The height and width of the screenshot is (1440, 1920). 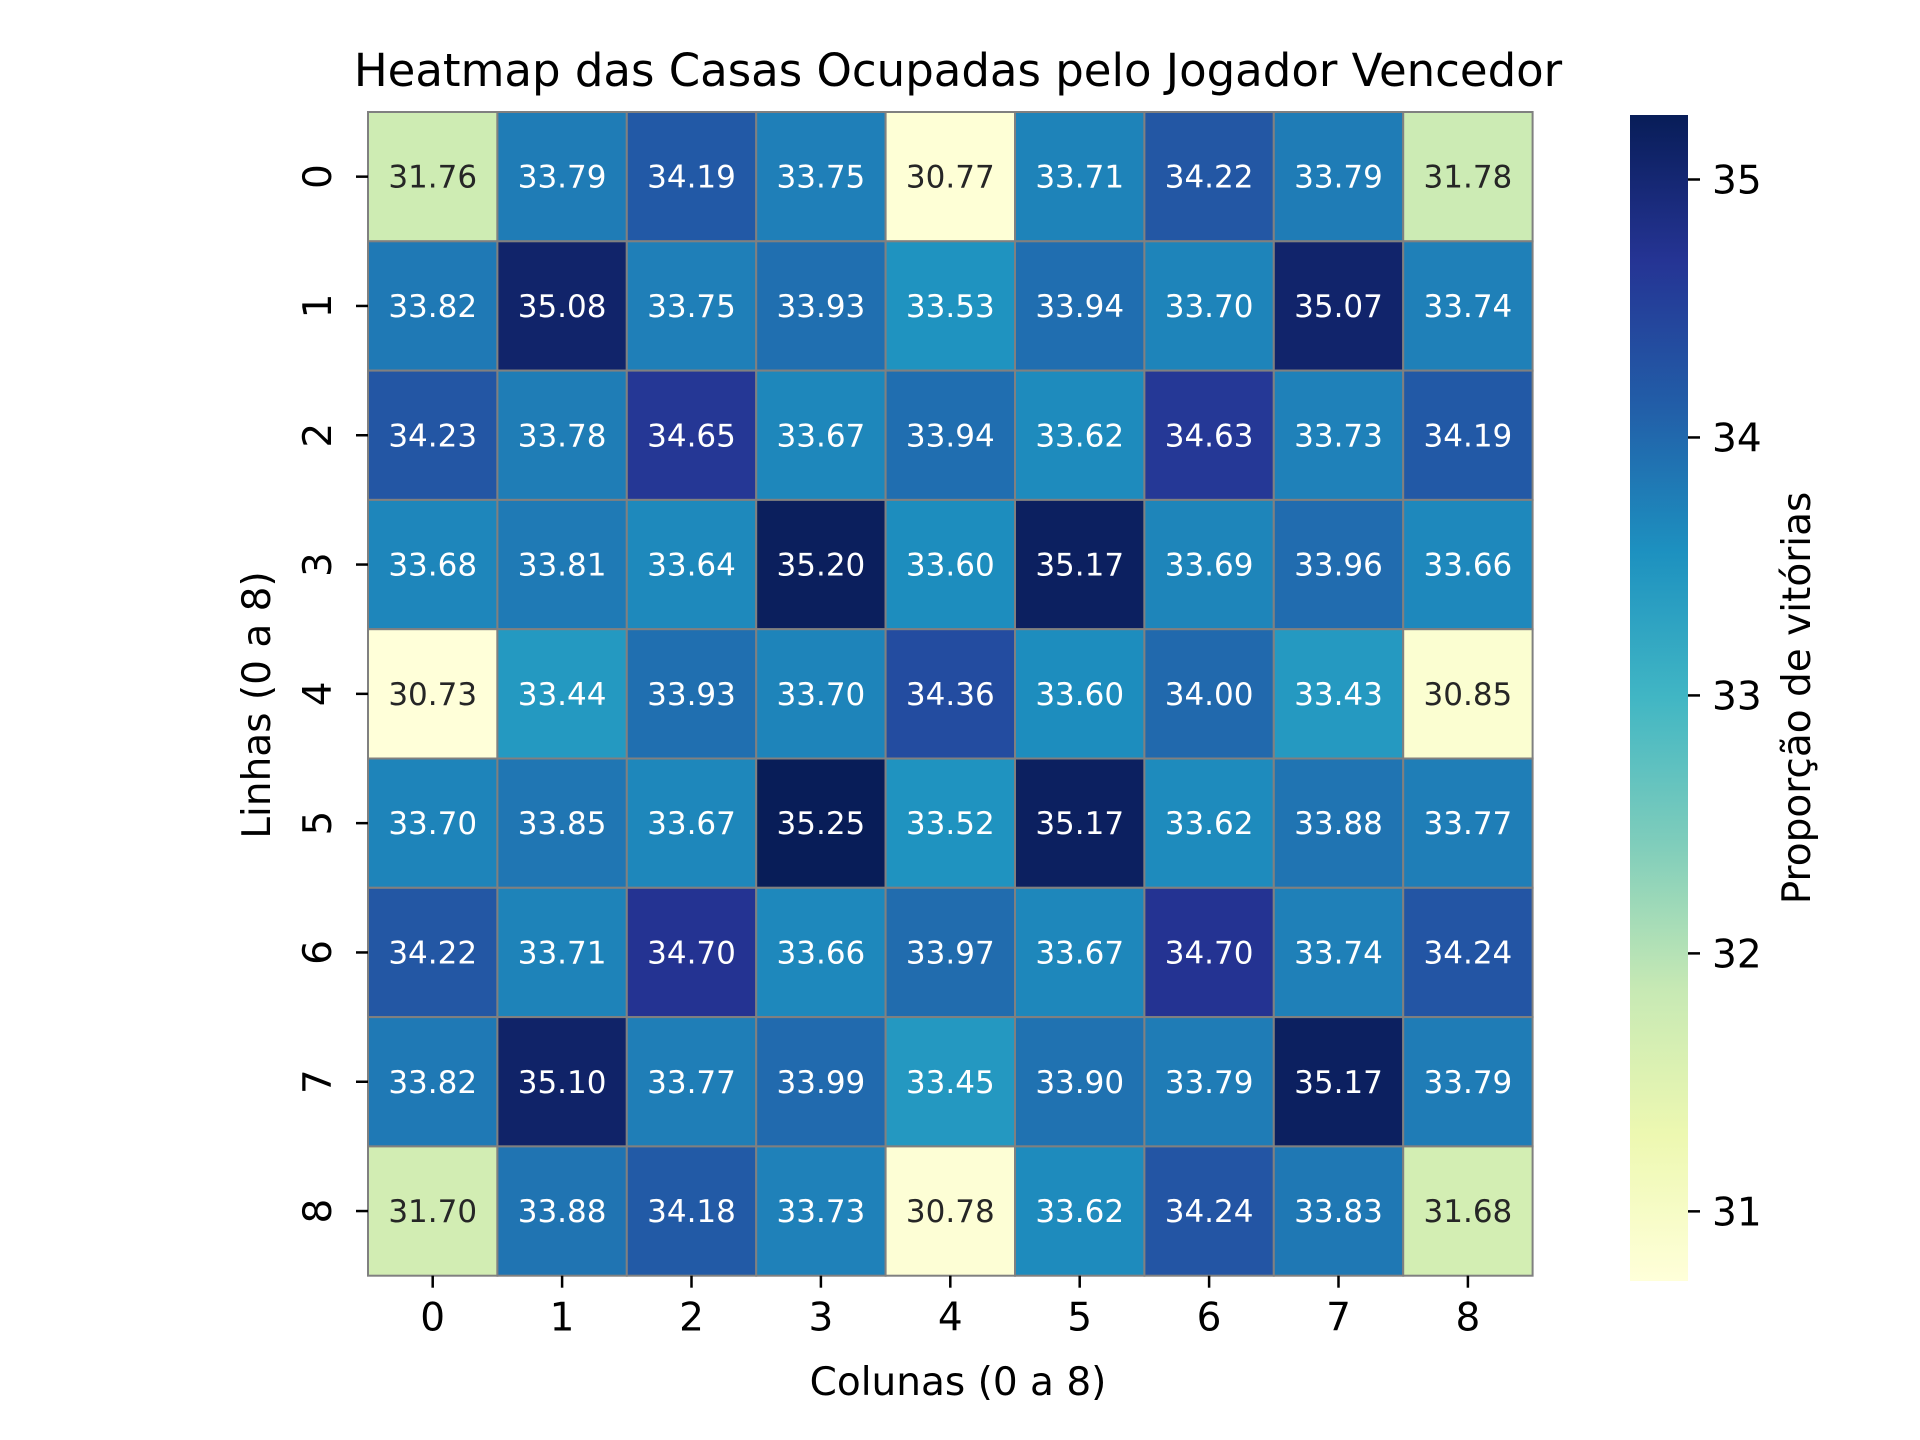 I want to click on y-tick-label: 1, so click(x=318, y=306).